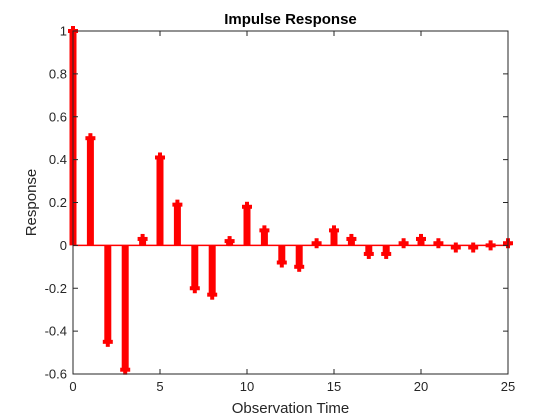  What do you see at coordinates (63, 31) in the screenshot?
I see `y-tick-label: 1` at bounding box center [63, 31].